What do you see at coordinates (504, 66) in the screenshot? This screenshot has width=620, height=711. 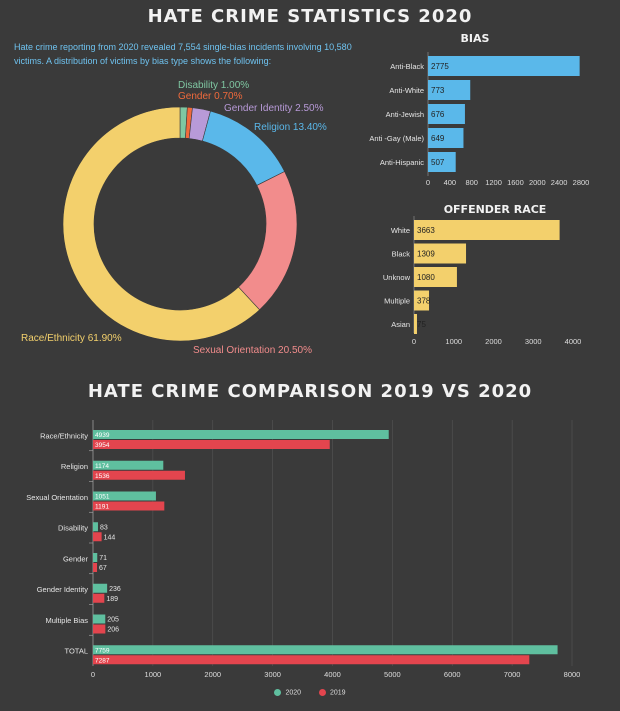 I see `bias-bar-anti-black` at bounding box center [504, 66].